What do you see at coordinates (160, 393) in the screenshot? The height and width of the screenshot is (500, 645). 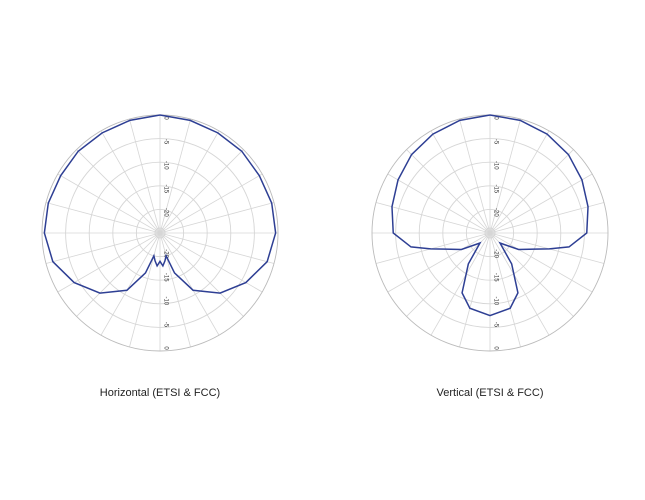 I see `chart-title: Horizontal (ETSI & FCC)` at bounding box center [160, 393].